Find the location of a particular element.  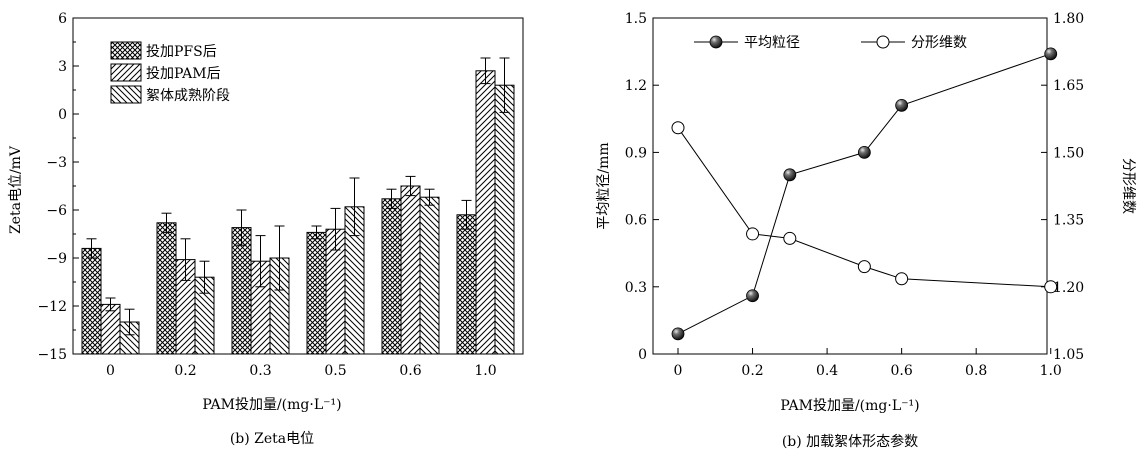

chart2-left-y-tick-label: 1.5 is located at coordinates (636, 19).